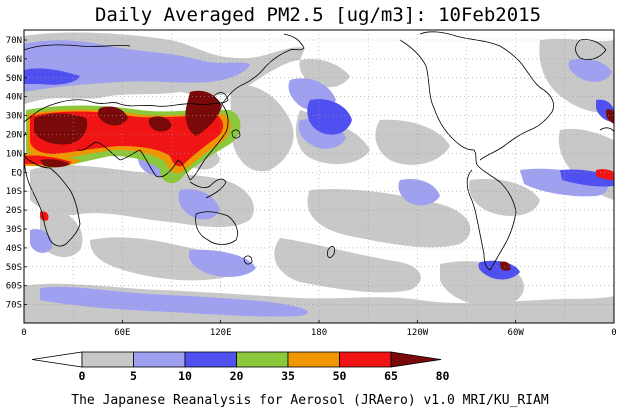 The image size is (617, 410). I want to click on lat-label: 40N, so click(14, 98).